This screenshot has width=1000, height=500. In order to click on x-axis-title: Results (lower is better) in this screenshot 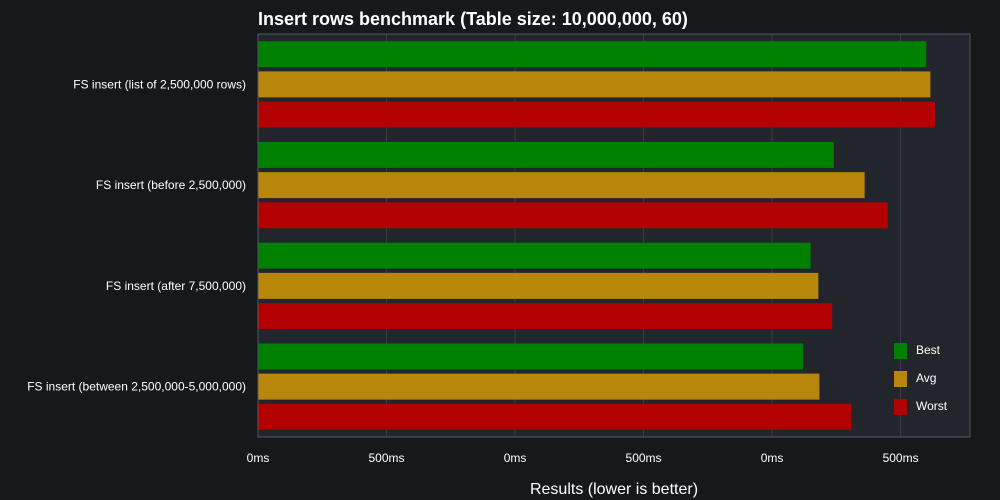, I will do `click(614, 489)`.